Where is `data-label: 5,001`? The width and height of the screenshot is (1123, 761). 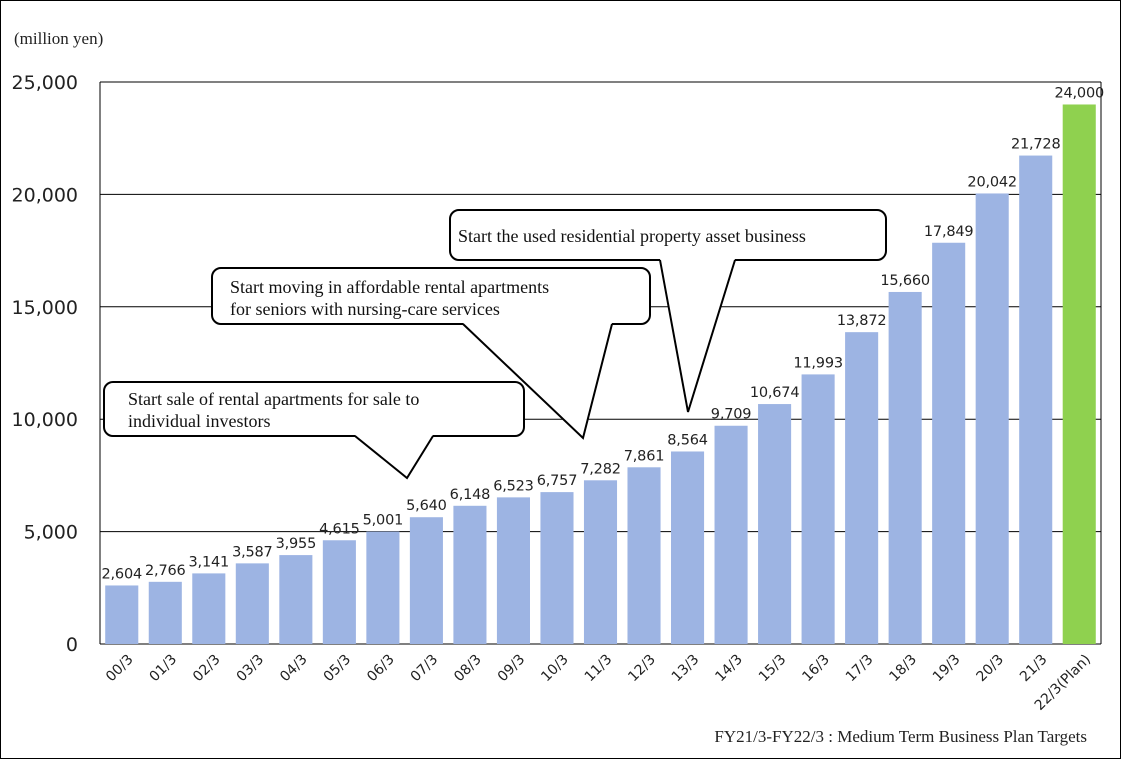 data-label: 5,001 is located at coordinates (383, 521).